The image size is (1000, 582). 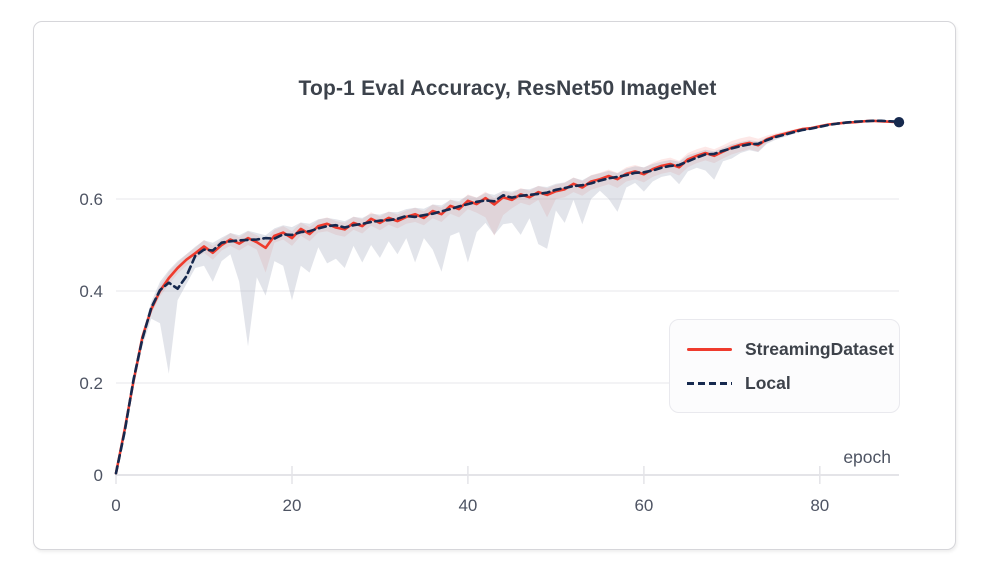 I want to click on x-tick-label: 40, so click(x=467, y=505).